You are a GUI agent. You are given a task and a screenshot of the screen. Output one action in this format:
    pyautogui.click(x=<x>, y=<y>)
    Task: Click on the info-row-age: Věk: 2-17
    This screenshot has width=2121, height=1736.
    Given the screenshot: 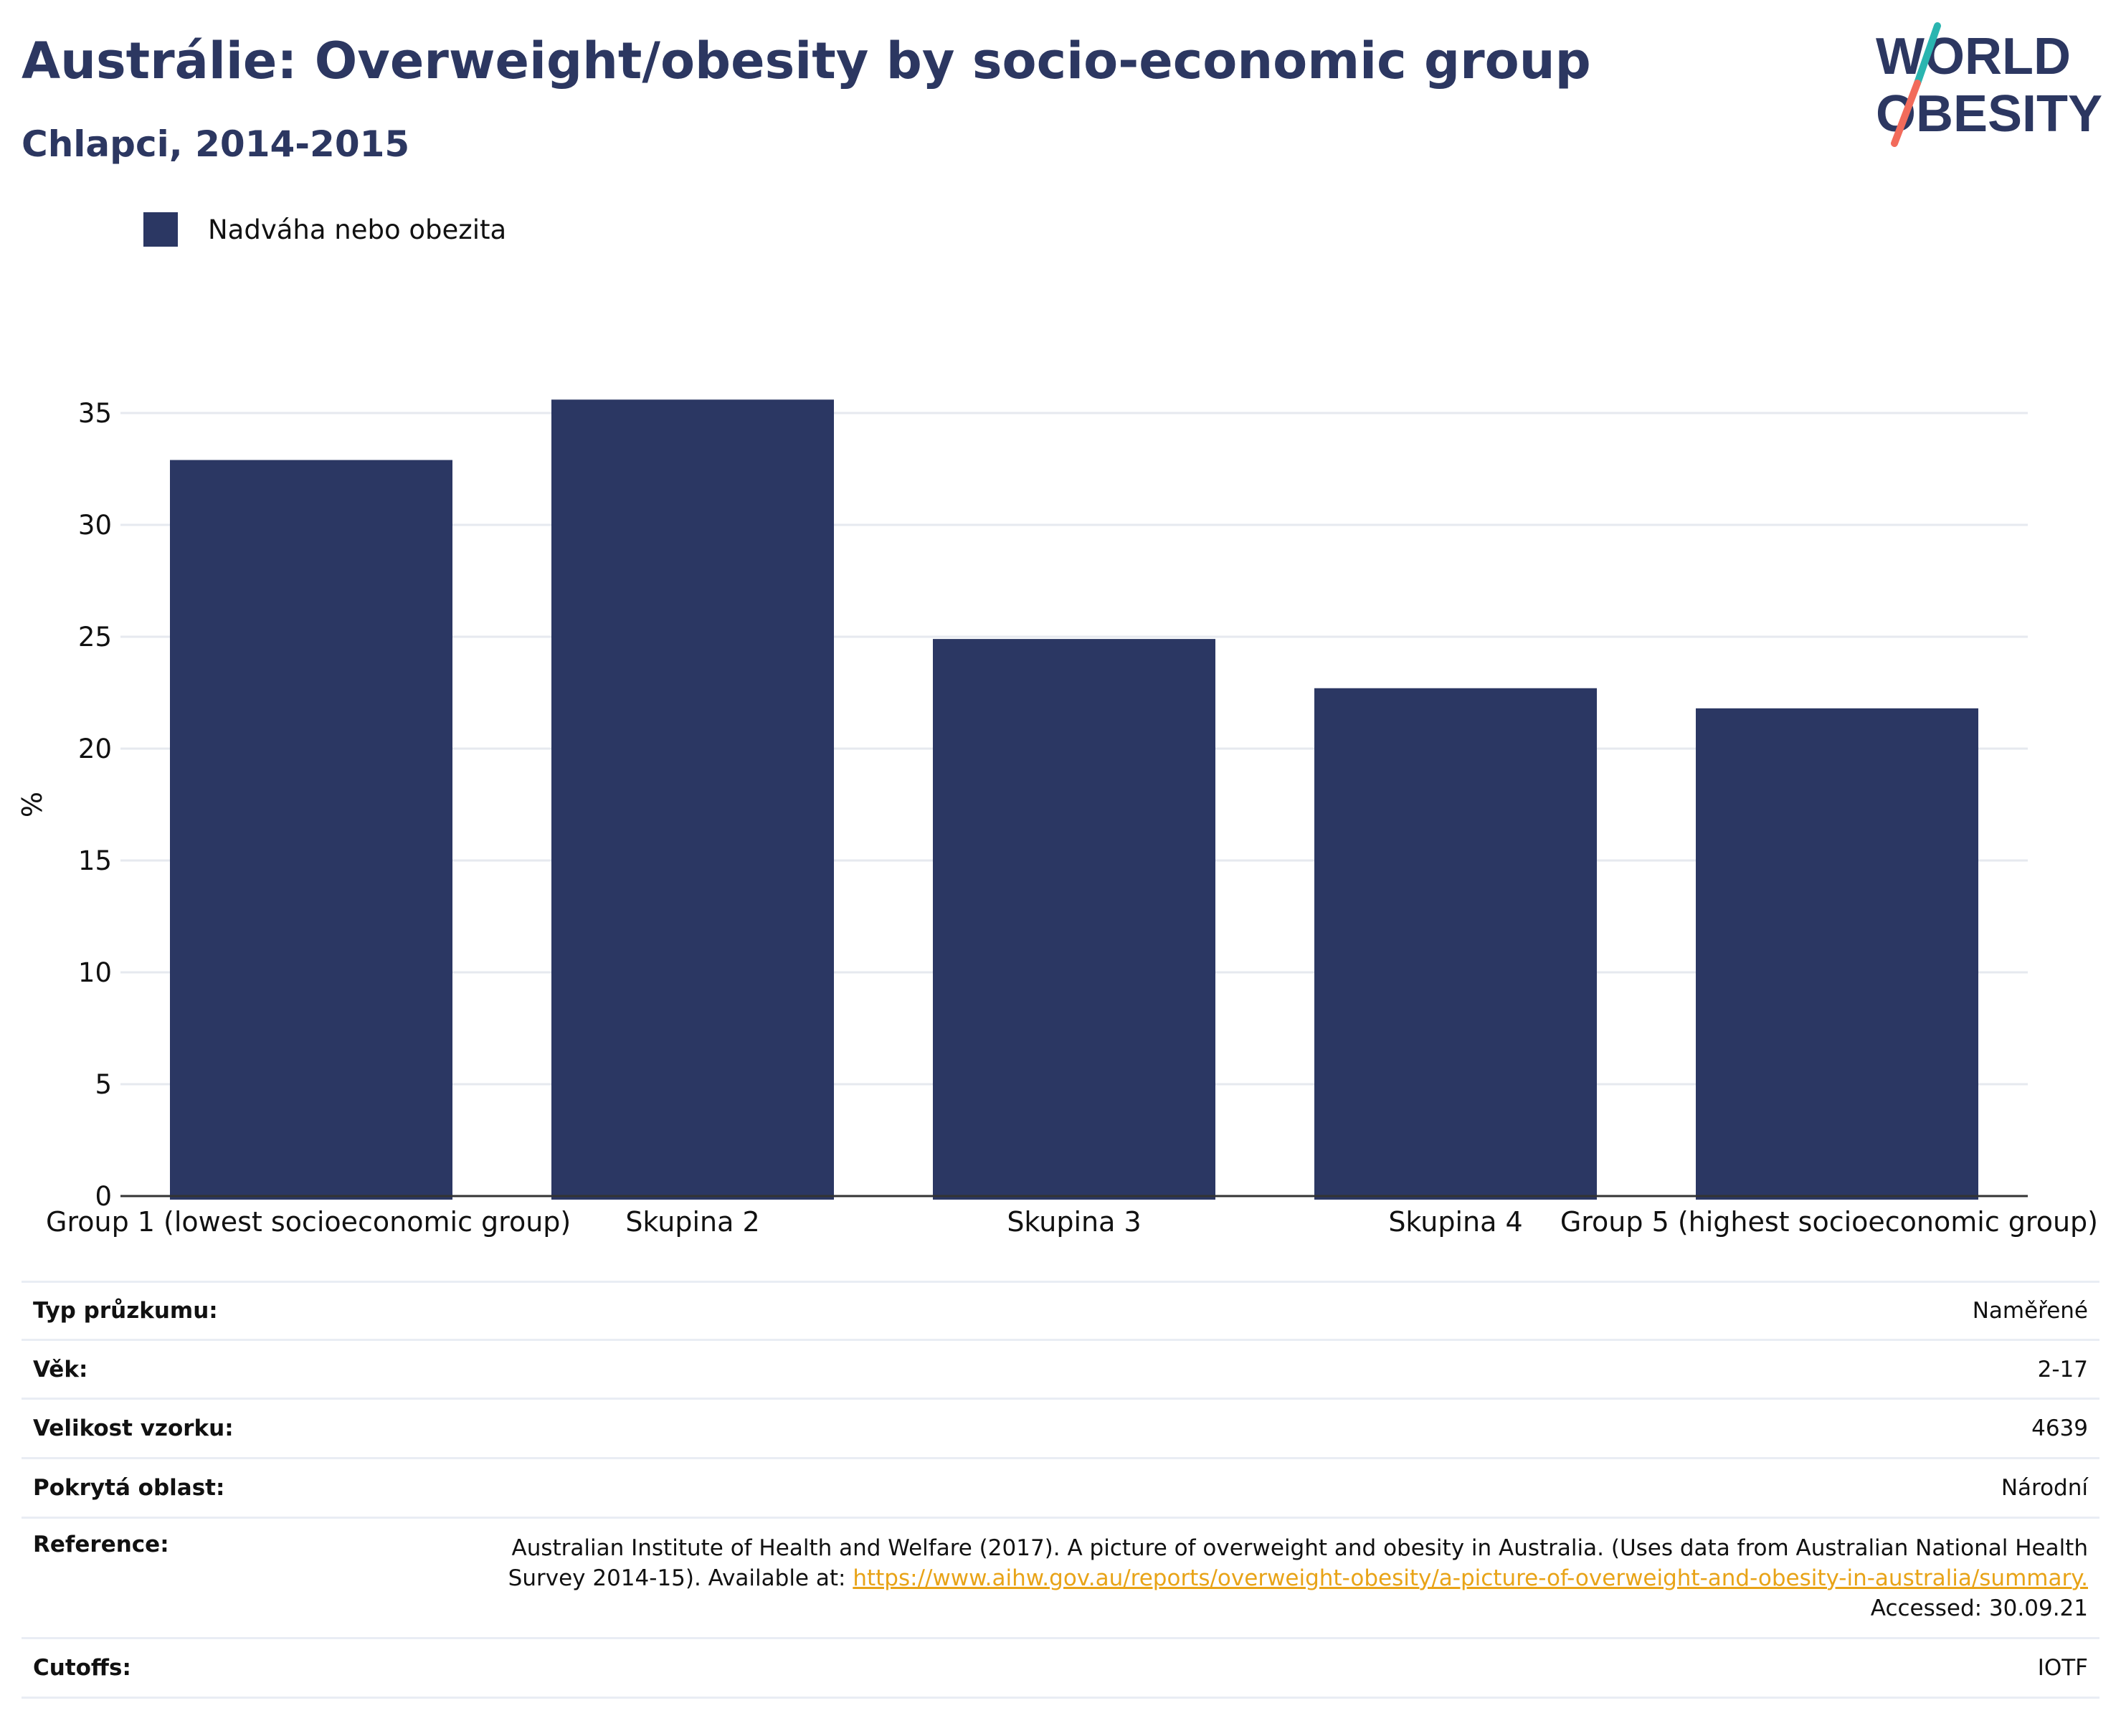 What is the action you would take?
    pyautogui.click(x=1060, y=1369)
    